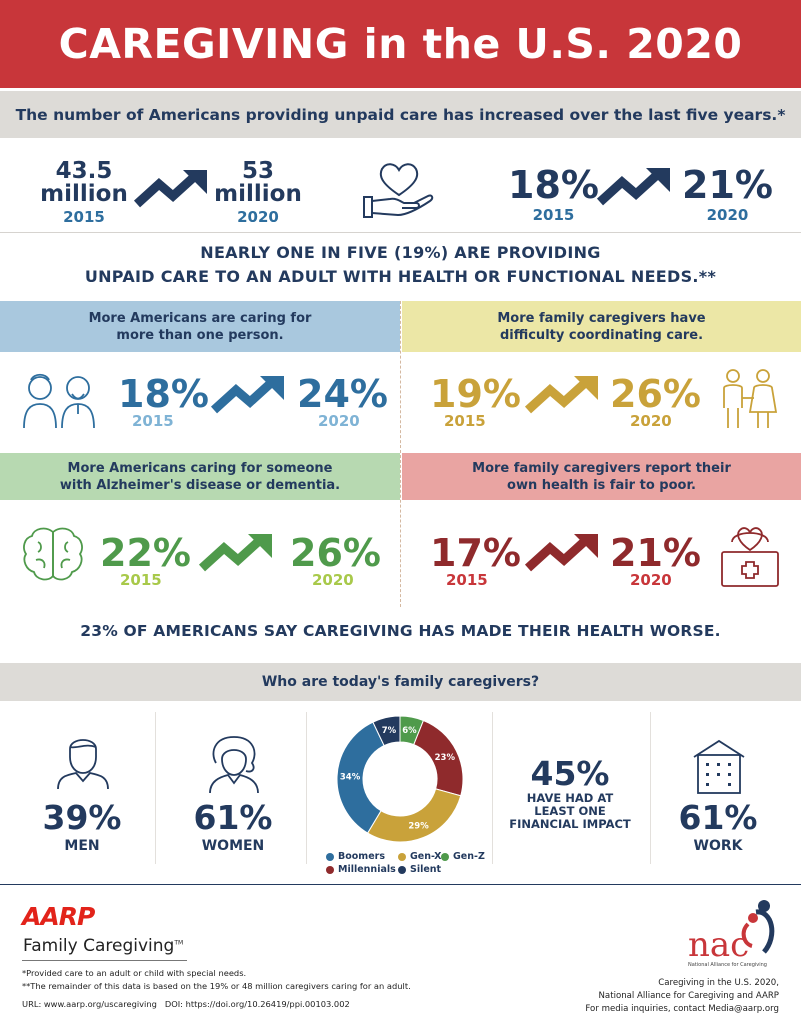 The width and height of the screenshot is (801, 1024). I want to click on stat-2015-millions: 43.5 million 2015, so click(84, 192).